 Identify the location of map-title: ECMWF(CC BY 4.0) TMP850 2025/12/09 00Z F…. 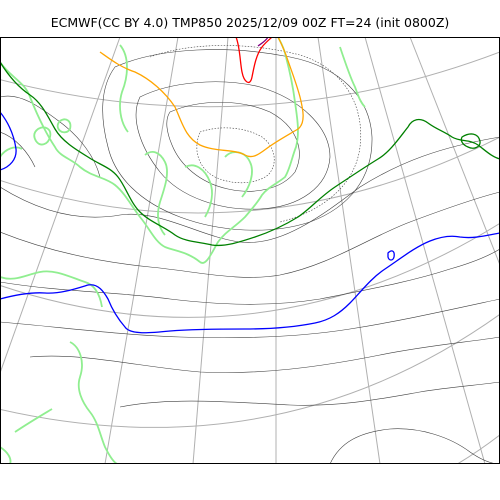
(250, 22).